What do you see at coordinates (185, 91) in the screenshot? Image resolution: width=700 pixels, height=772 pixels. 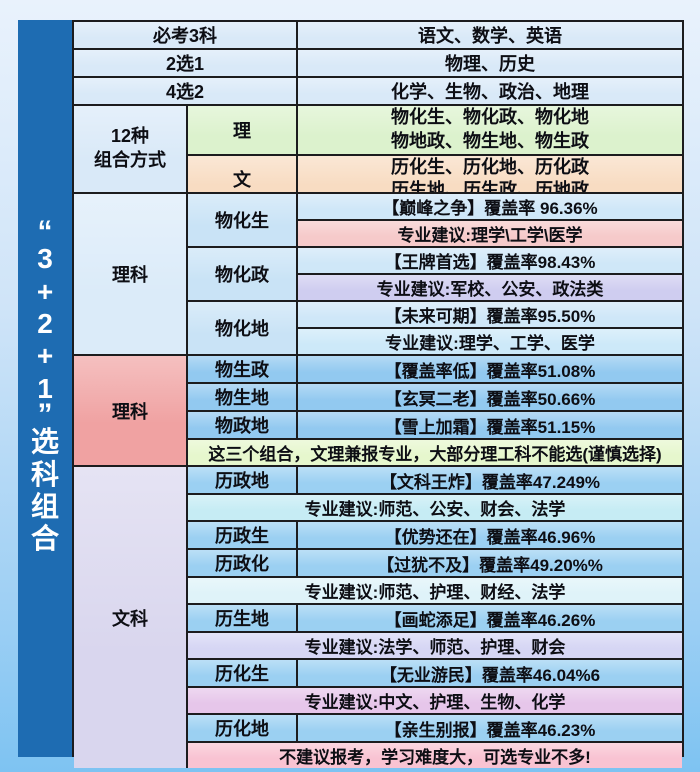 I see `row-header: 4选2` at bounding box center [185, 91].